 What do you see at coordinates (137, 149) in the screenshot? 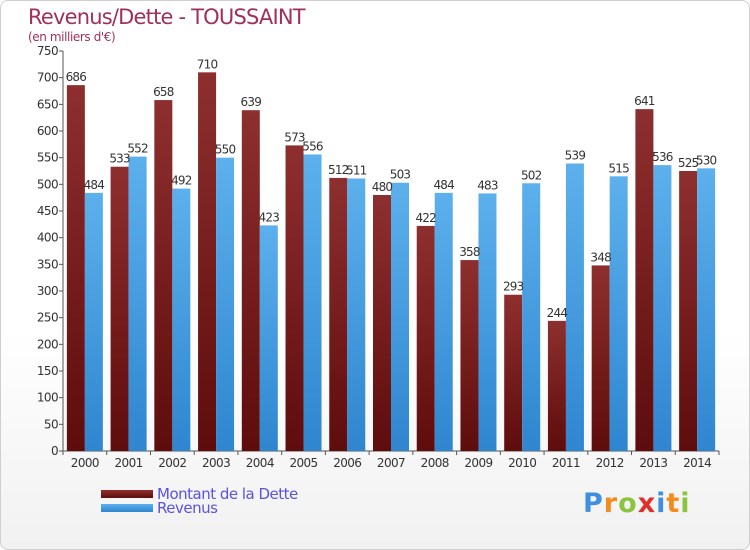
I see `data-label-revenue: 552` at bounding box center [137, 149].